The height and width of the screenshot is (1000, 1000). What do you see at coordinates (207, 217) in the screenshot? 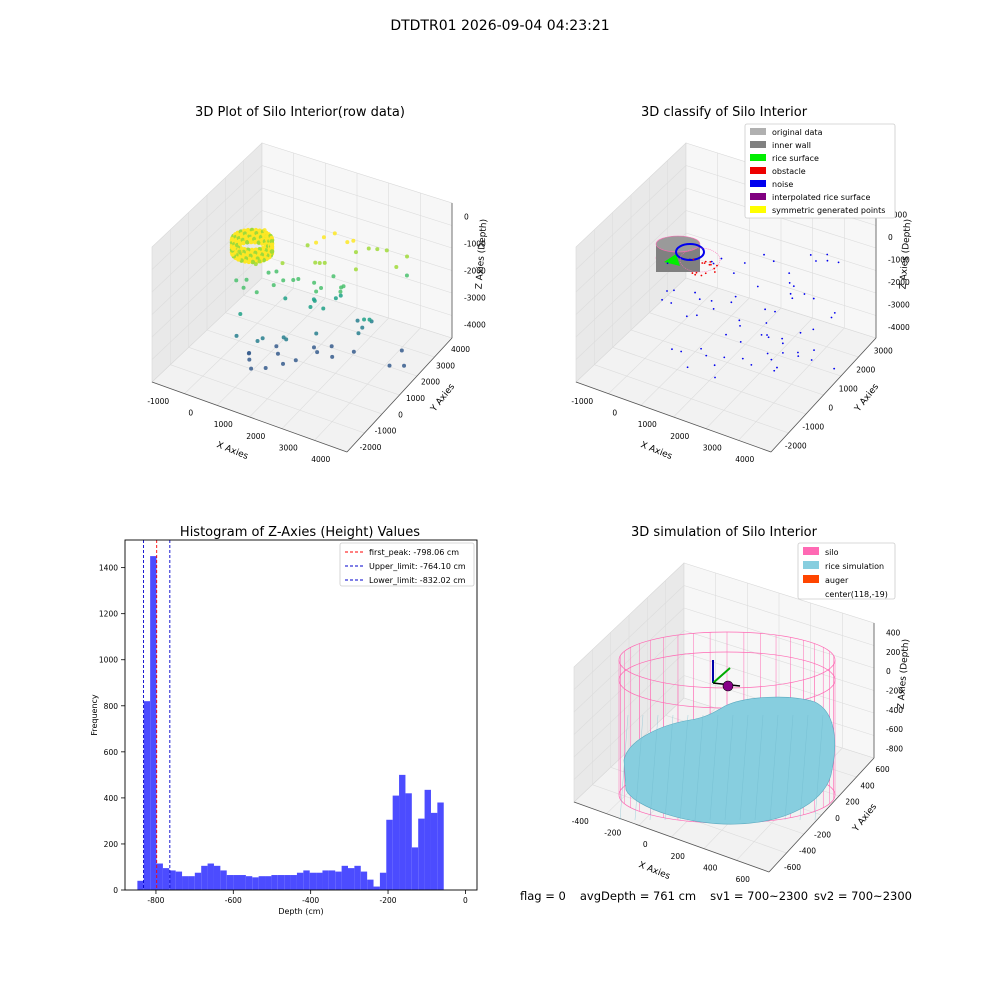
I see `grid-line` at bounding box center [207, 217].